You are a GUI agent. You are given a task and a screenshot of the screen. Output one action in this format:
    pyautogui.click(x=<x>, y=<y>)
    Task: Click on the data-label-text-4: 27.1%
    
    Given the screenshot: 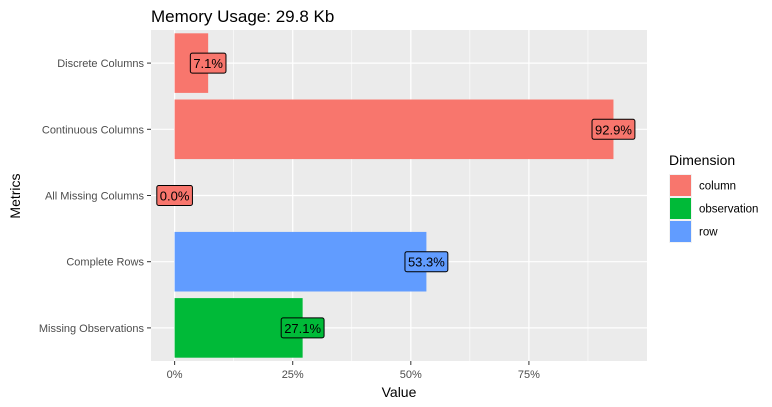 What is the action you would take?
    pyautogui.click(x=302, y=328)
    